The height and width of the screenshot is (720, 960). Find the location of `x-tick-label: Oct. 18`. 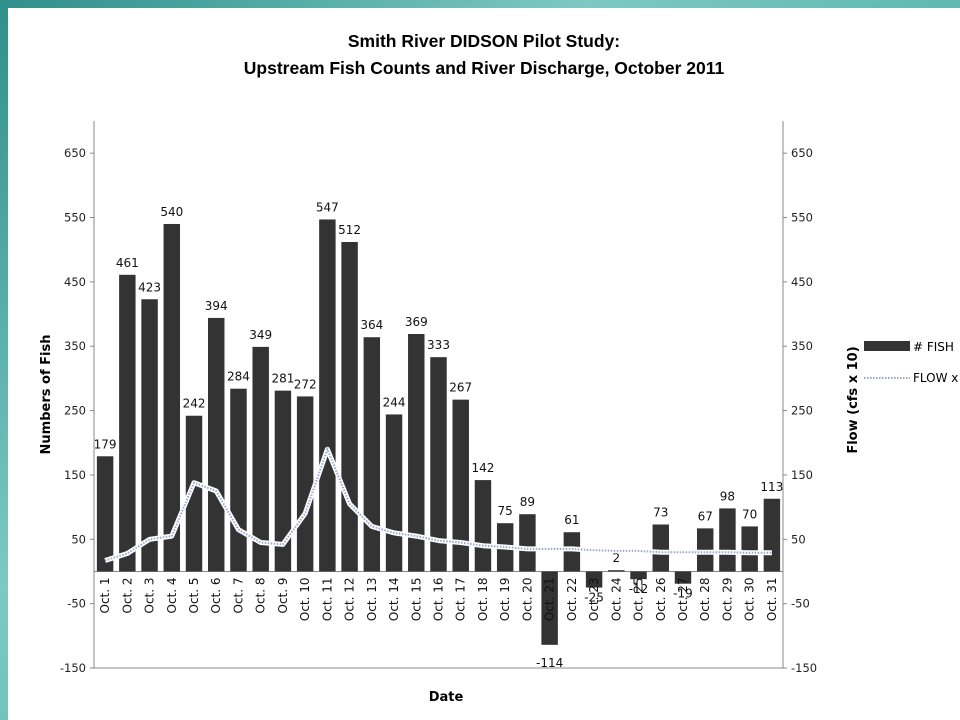

x-tick-label: Oct. 18 is located at coordinates (483, 599).